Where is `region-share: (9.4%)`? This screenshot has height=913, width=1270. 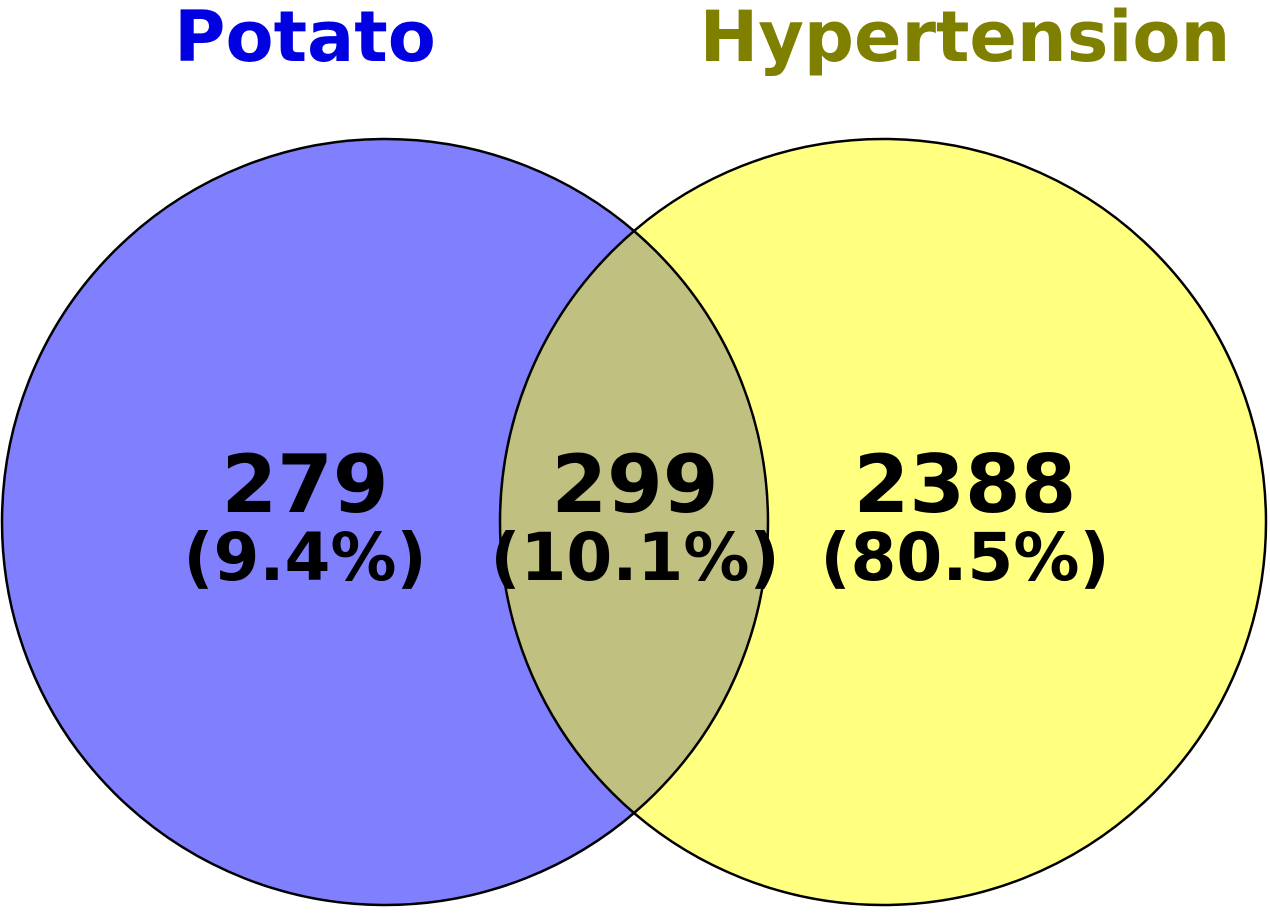
region-share: (9.4%) is located at coordinates (304, 557).